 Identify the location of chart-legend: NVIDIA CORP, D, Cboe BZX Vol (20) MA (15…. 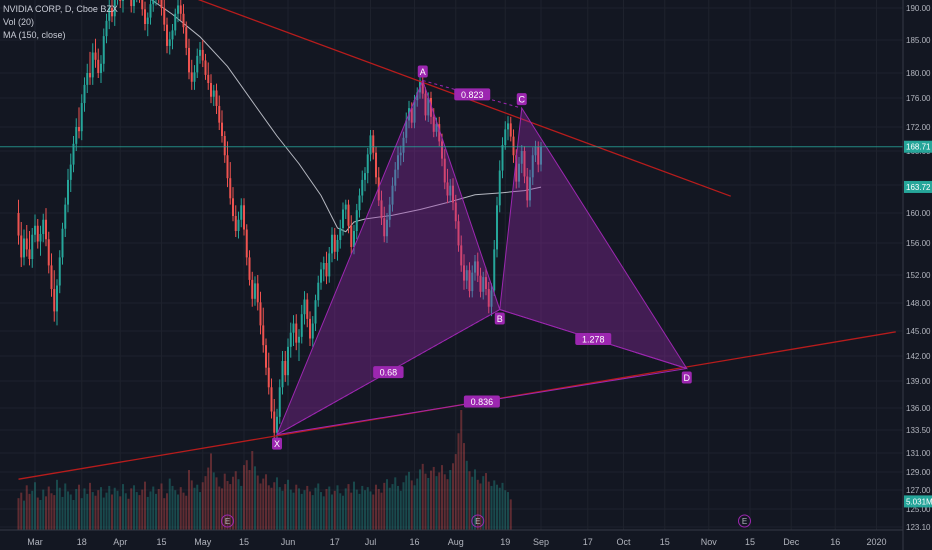
(60, 22).